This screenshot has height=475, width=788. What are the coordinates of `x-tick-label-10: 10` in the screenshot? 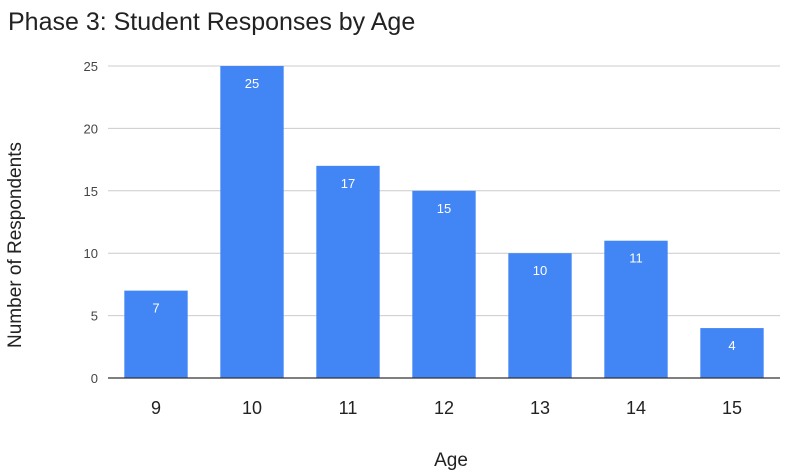 It's located at (252, 408).